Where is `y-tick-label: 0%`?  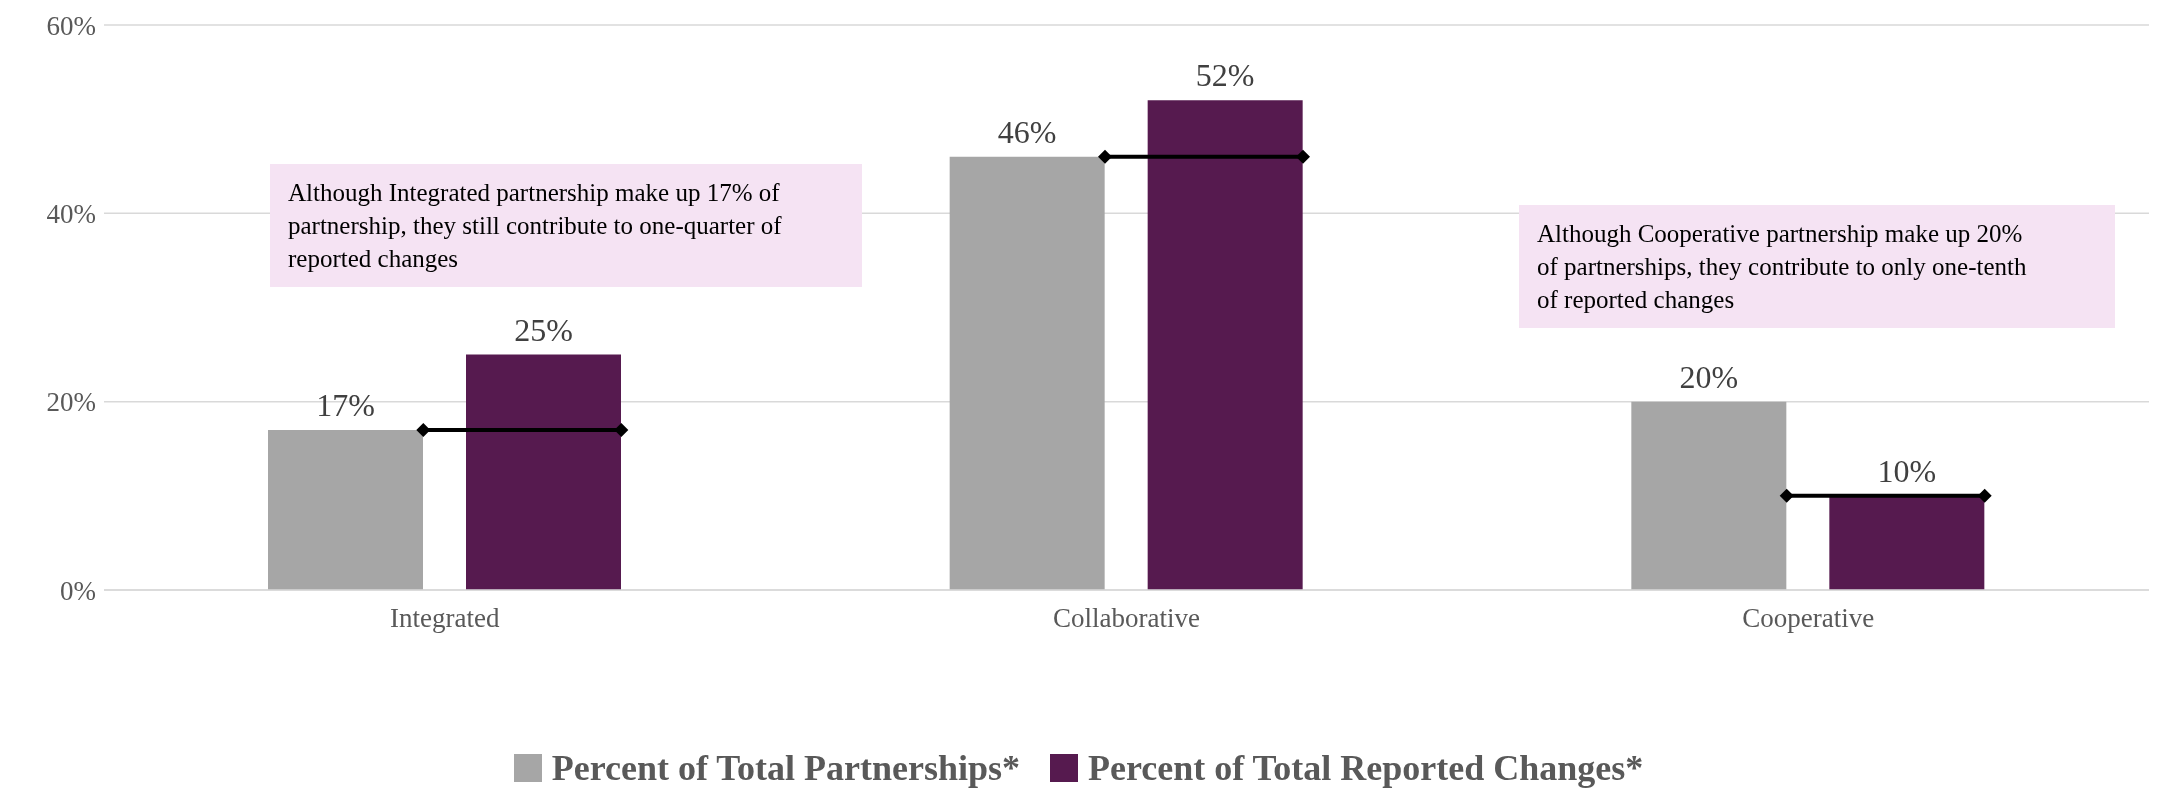
y-tick-label: 0% is located at coordinates (78, 590).